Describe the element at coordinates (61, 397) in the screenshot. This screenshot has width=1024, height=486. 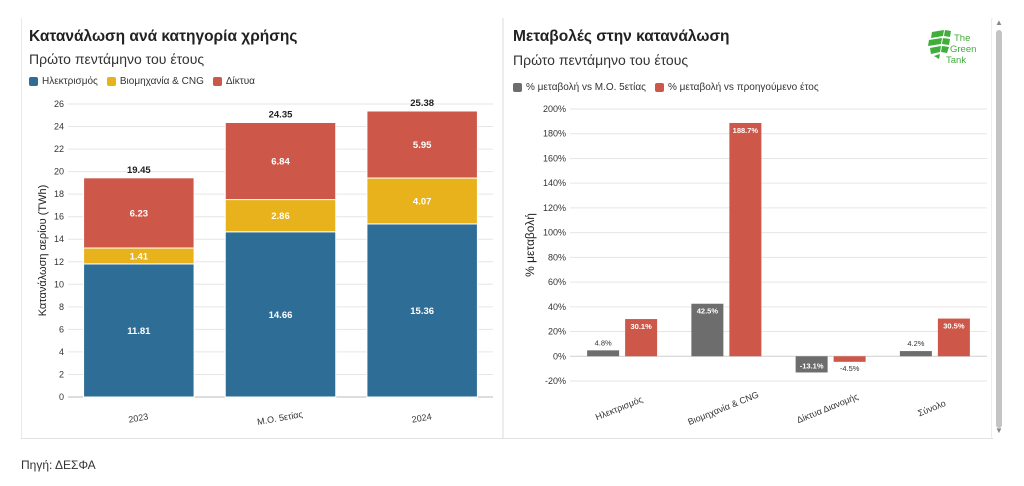
I see `y-tick-label: 0` at that location.